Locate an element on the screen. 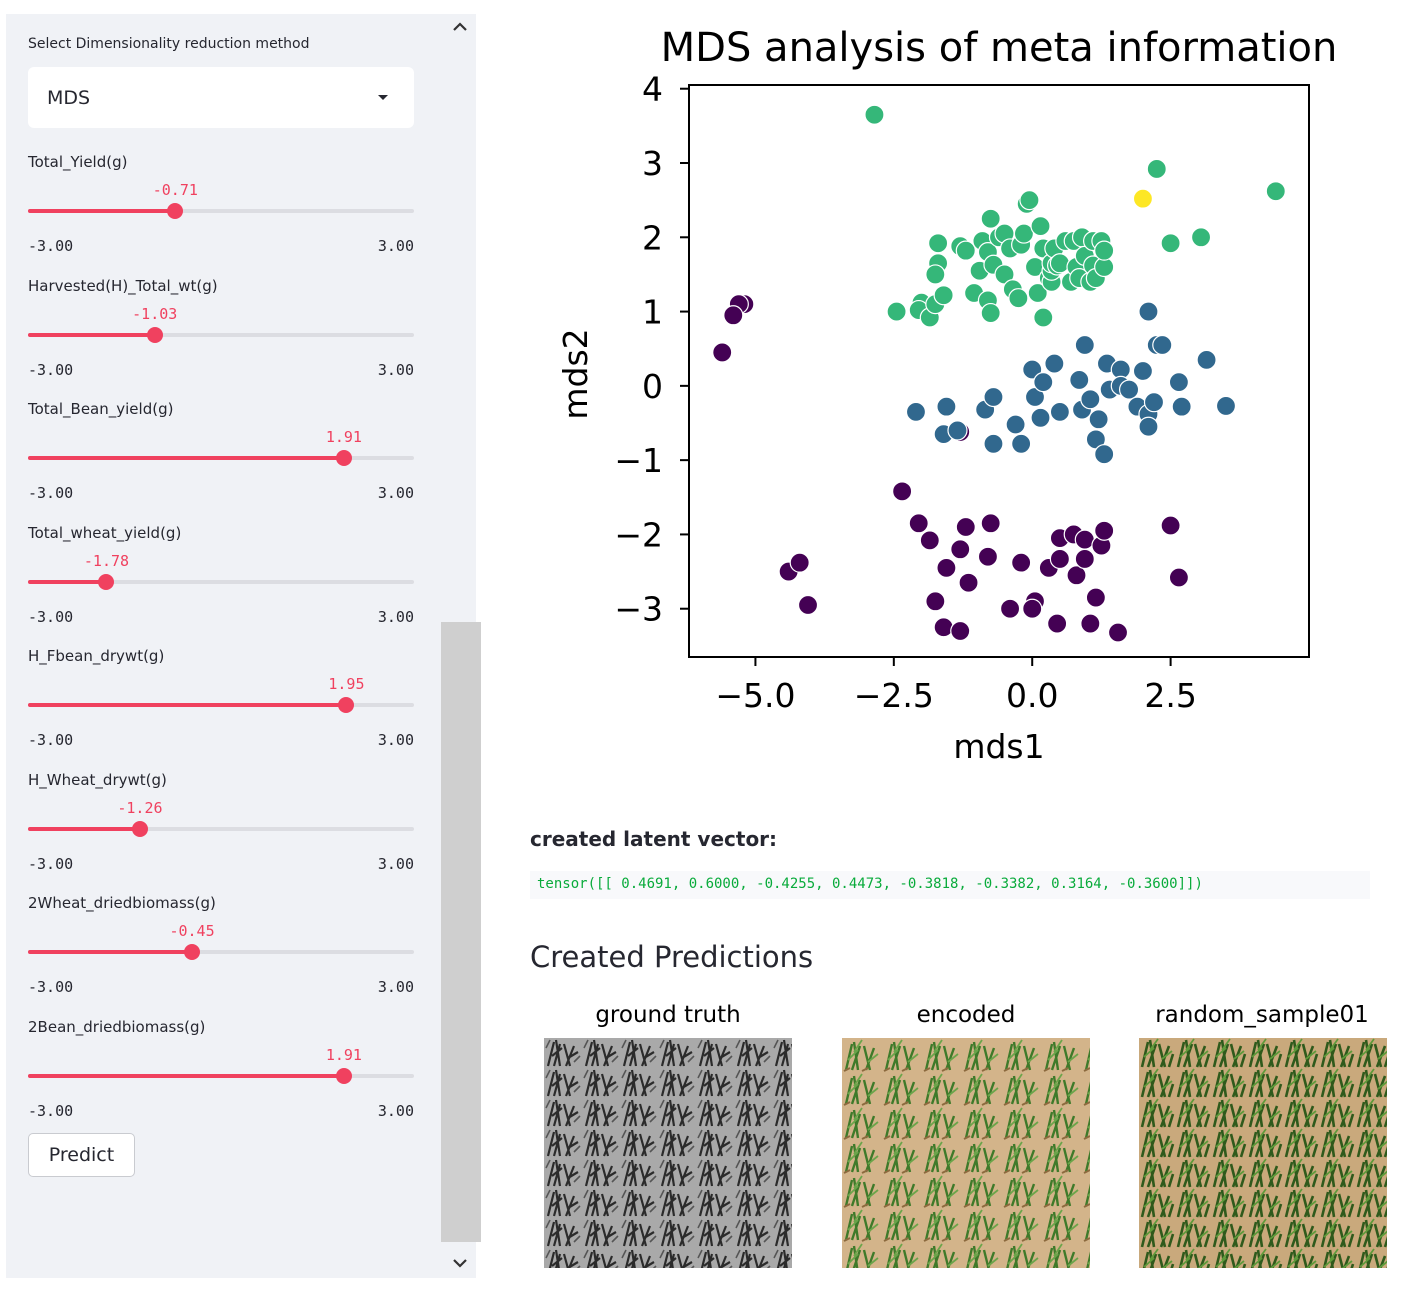 The height and width of the screenshot is (1302, 1410). x-tick-label: 2.5 is located at coordinates (1170, 695).